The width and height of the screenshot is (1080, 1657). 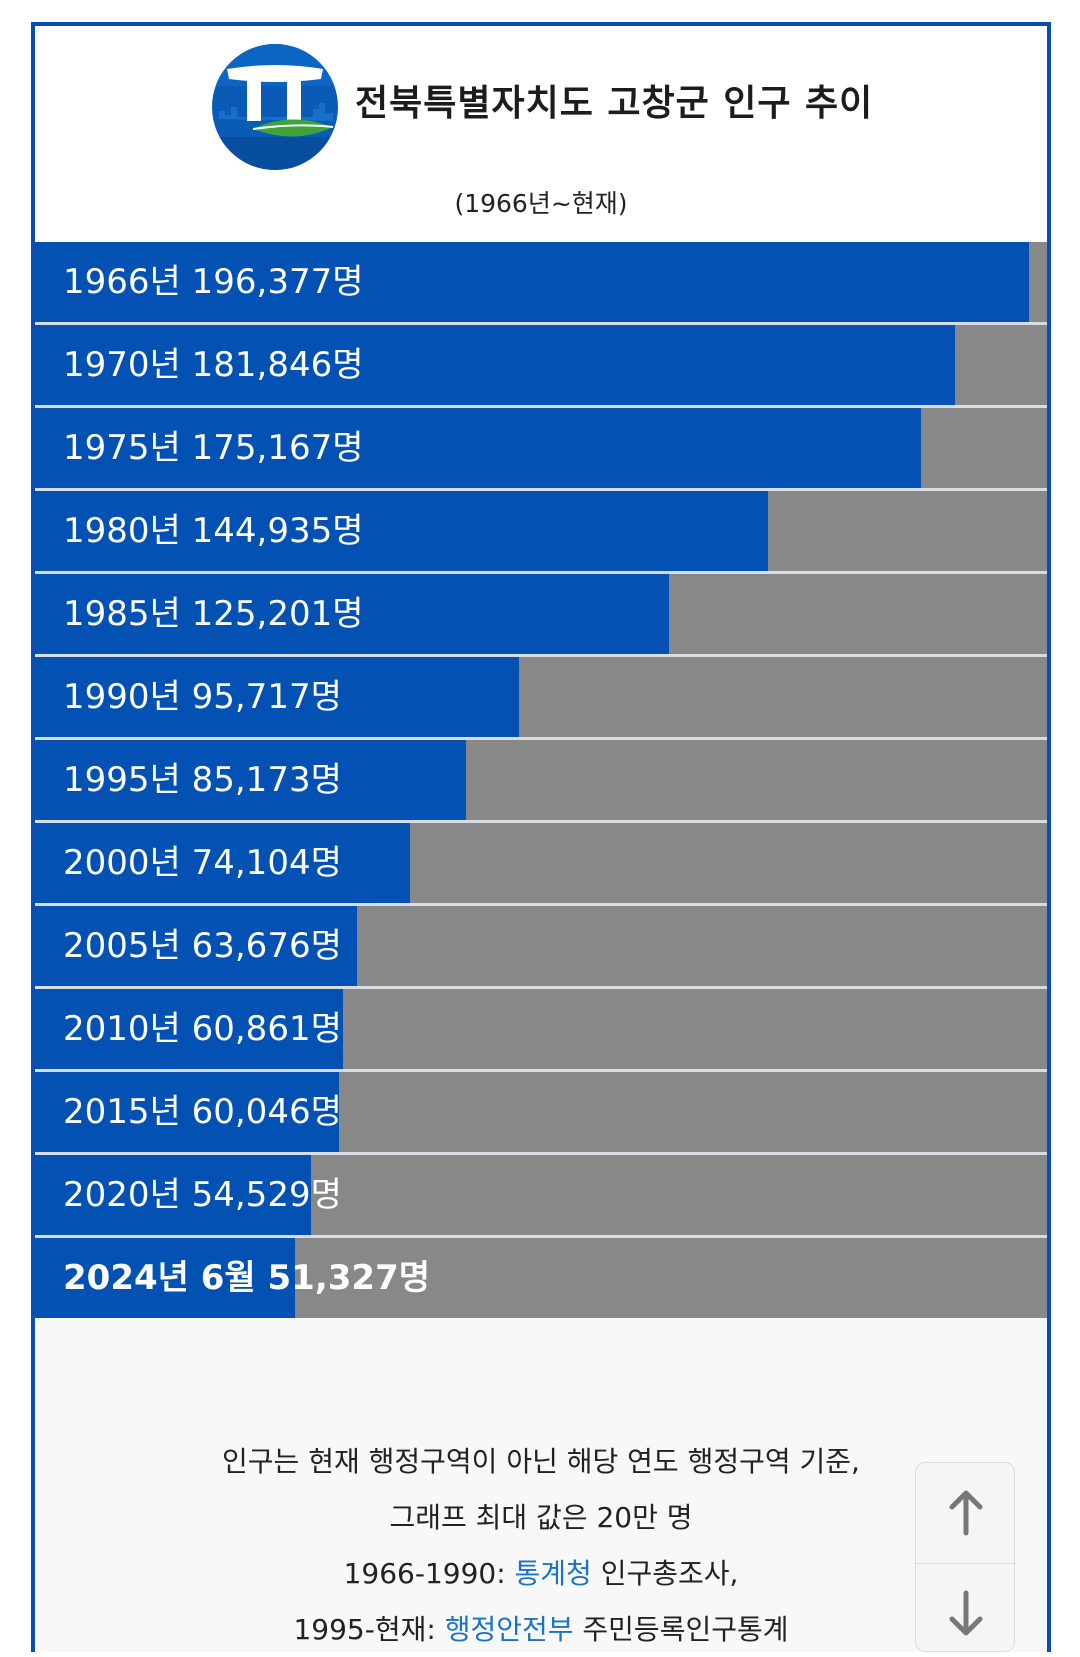 What do you see at coordinates (202, 1112) in the screenshot?
I see `bar-label: 2015년 60,046명` at bounding box center [202, 1112].